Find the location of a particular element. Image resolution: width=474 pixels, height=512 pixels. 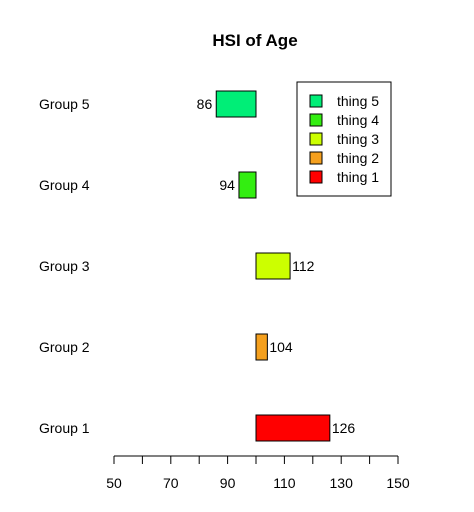

x-tick-label: 50 is located at coordinates (114, 483).